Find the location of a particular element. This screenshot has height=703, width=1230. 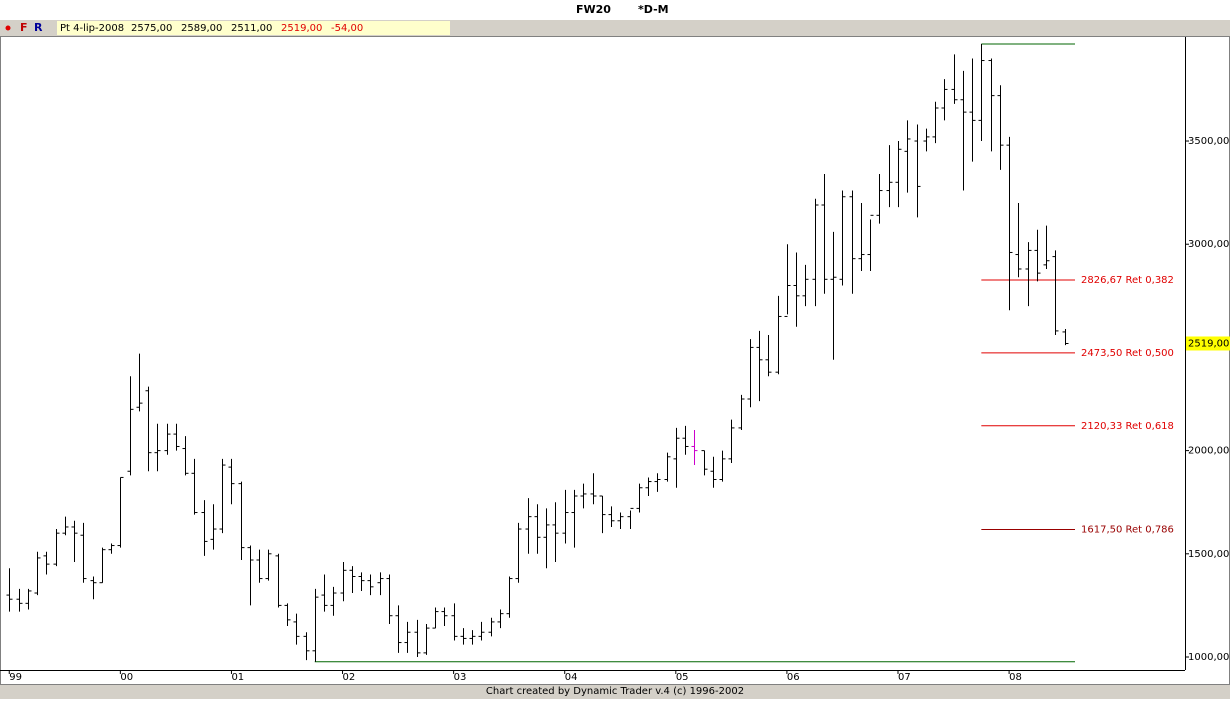

y-tick-label: 1000,00 is located at coordinates (1208, 657).